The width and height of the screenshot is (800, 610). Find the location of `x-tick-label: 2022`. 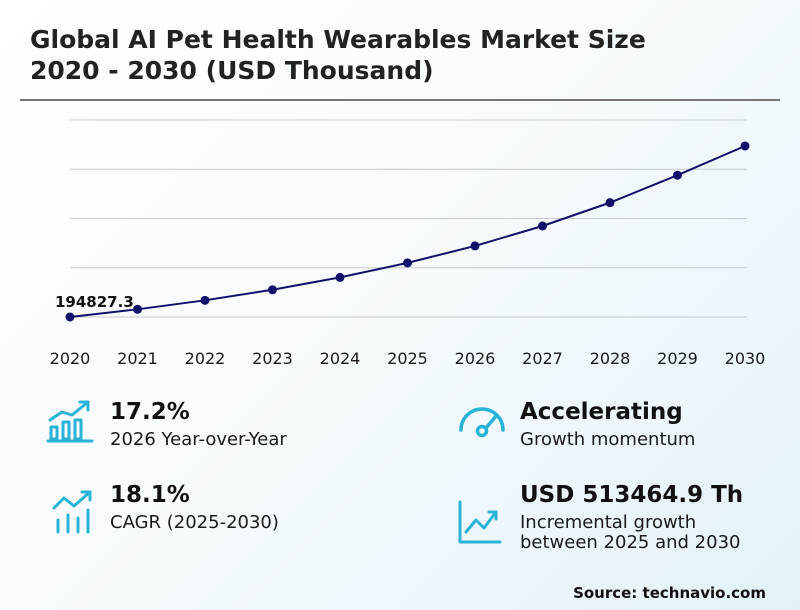

x-tick-label: 2022 is located at coordinates (205, 358).